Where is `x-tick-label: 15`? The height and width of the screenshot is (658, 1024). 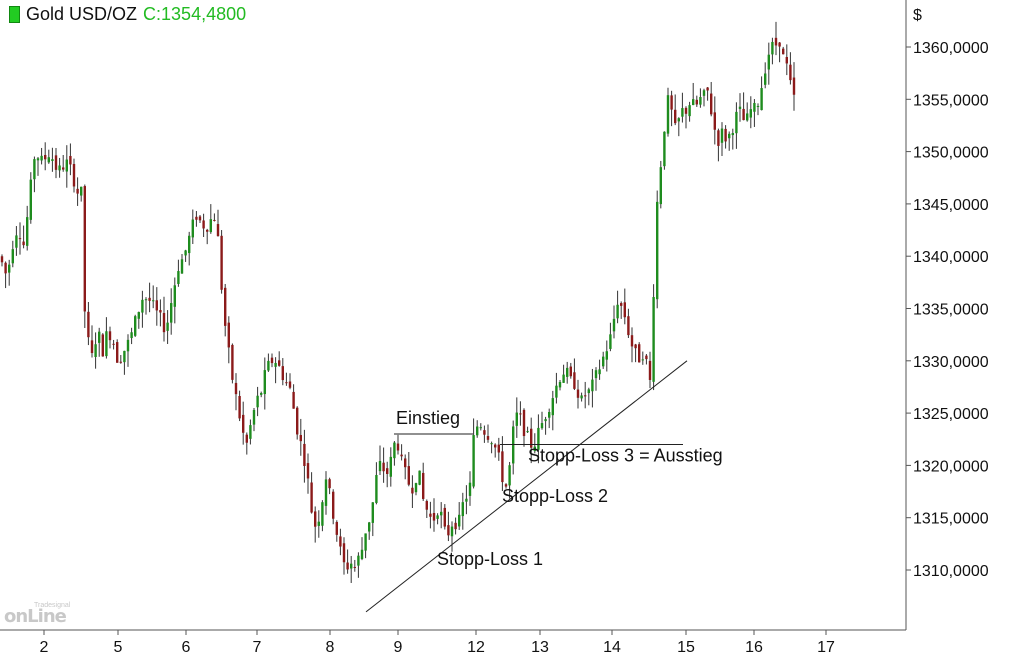 x-tick-label: 15 is located at coordinates (686, 647).